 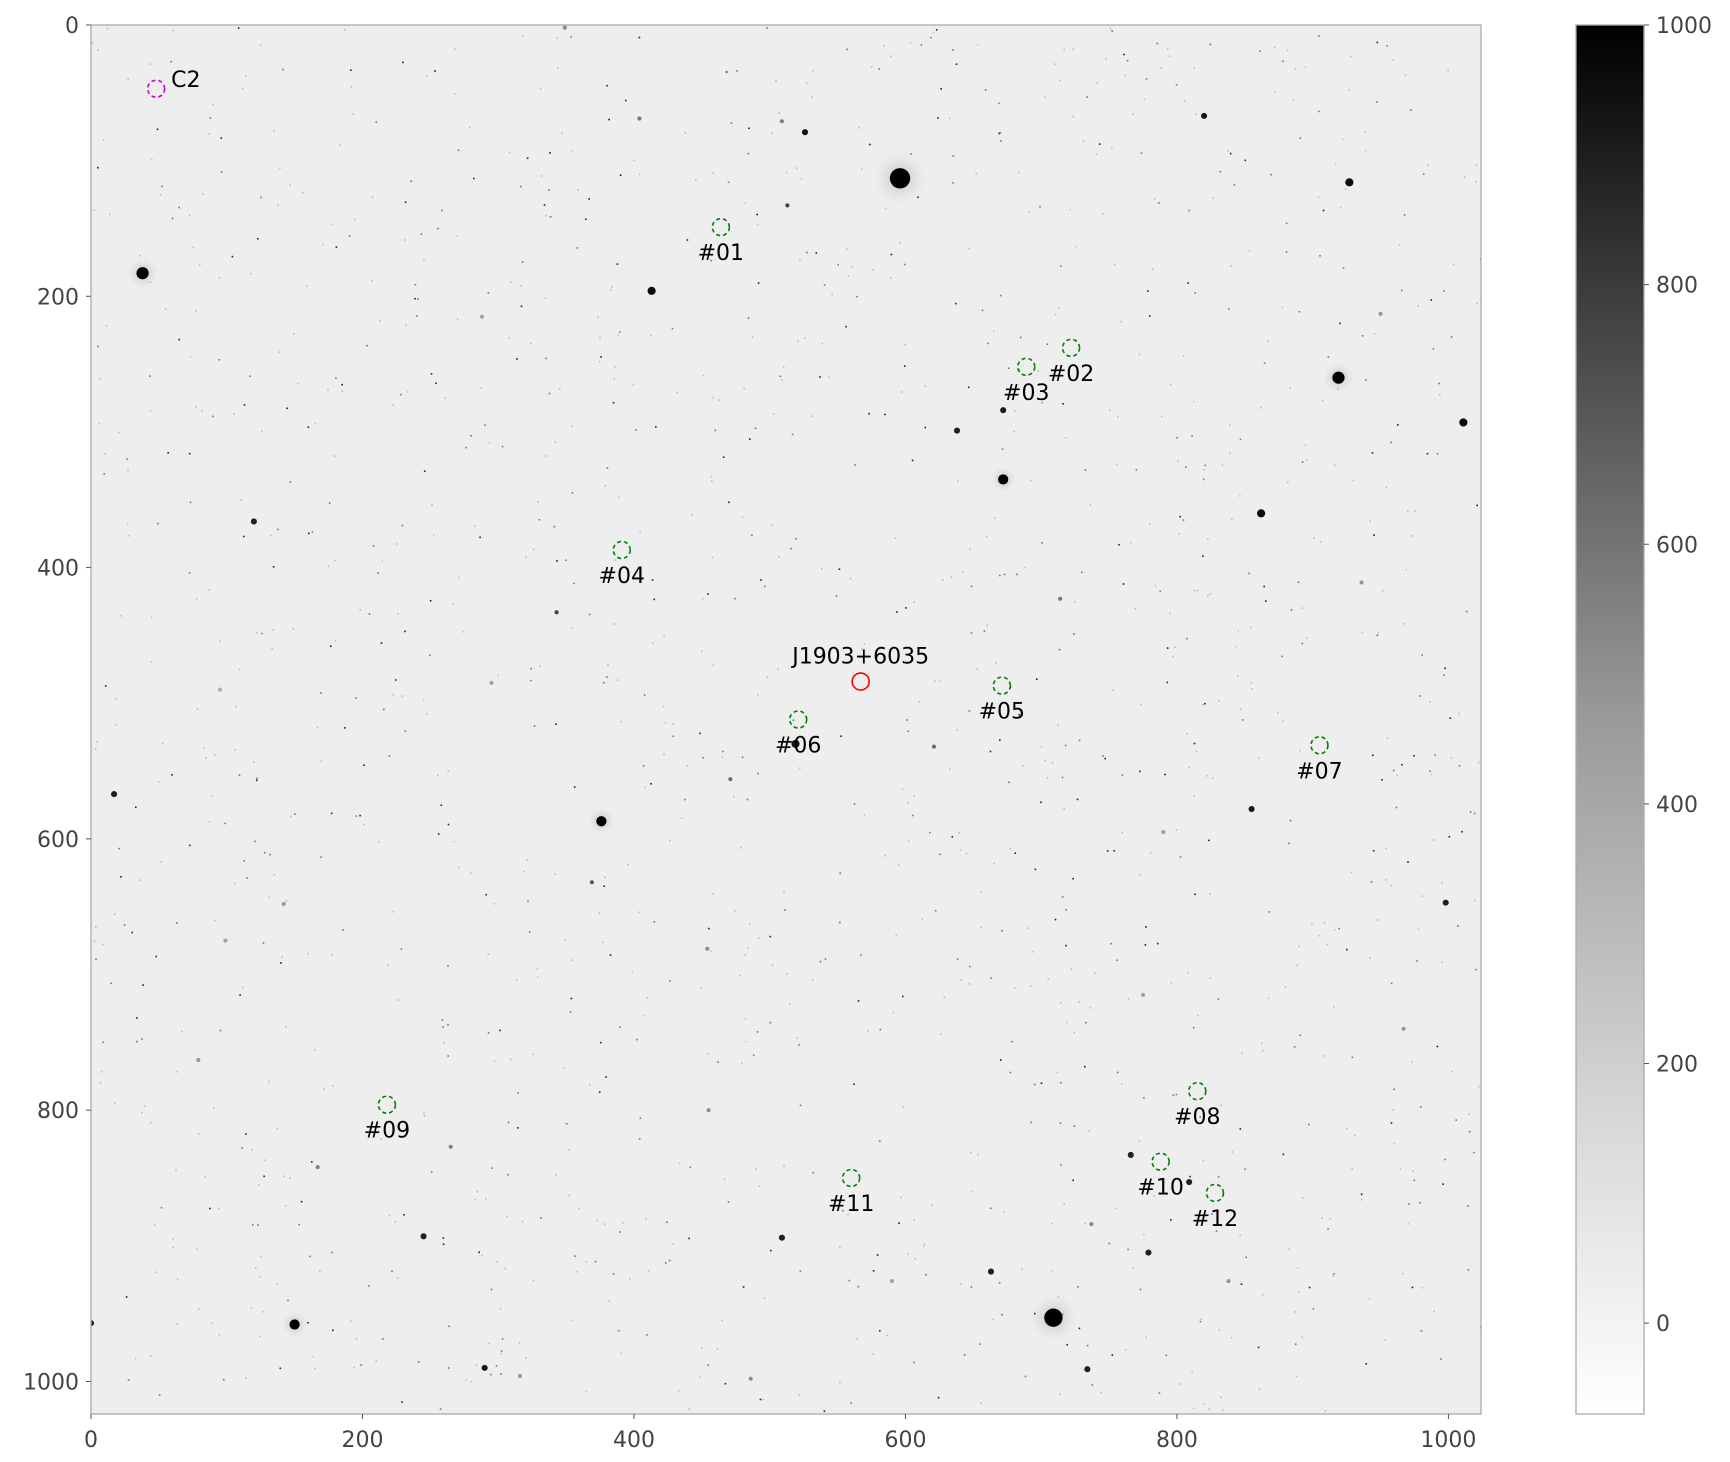 I want to click on y-tick-label: 600, so click(x=58, y=840).